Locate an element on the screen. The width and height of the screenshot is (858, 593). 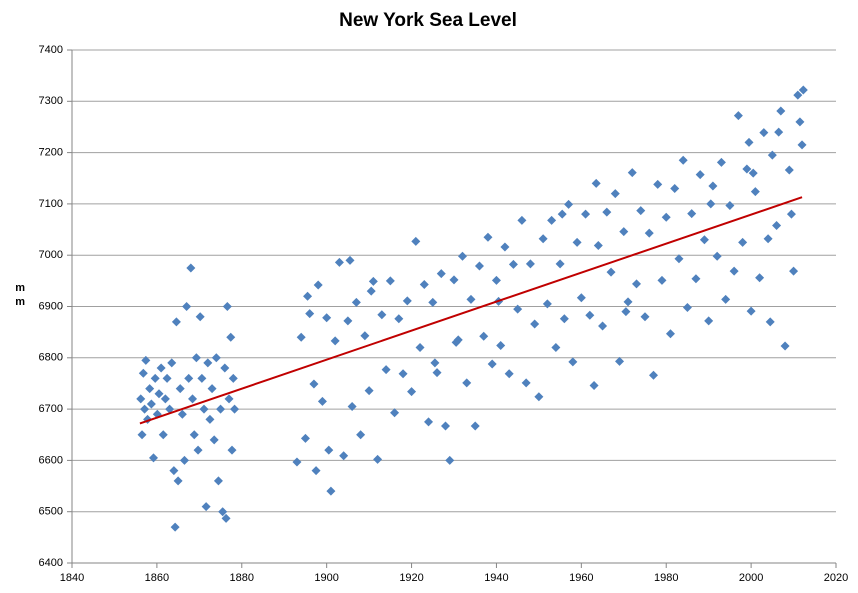
x-tick-label: 1940 is located at coordinates (496, 578).